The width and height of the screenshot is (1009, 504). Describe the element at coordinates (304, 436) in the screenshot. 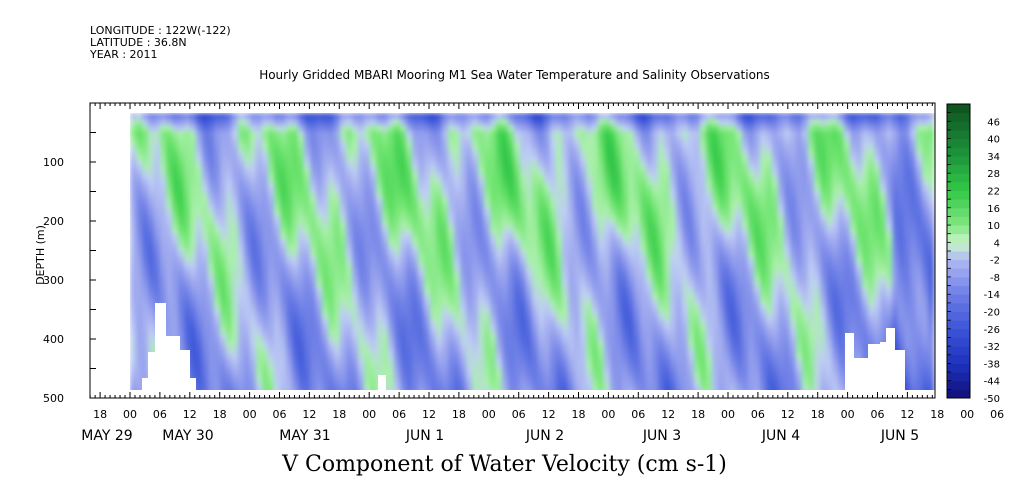

I see `x-day-label: MAY 31` at that location.